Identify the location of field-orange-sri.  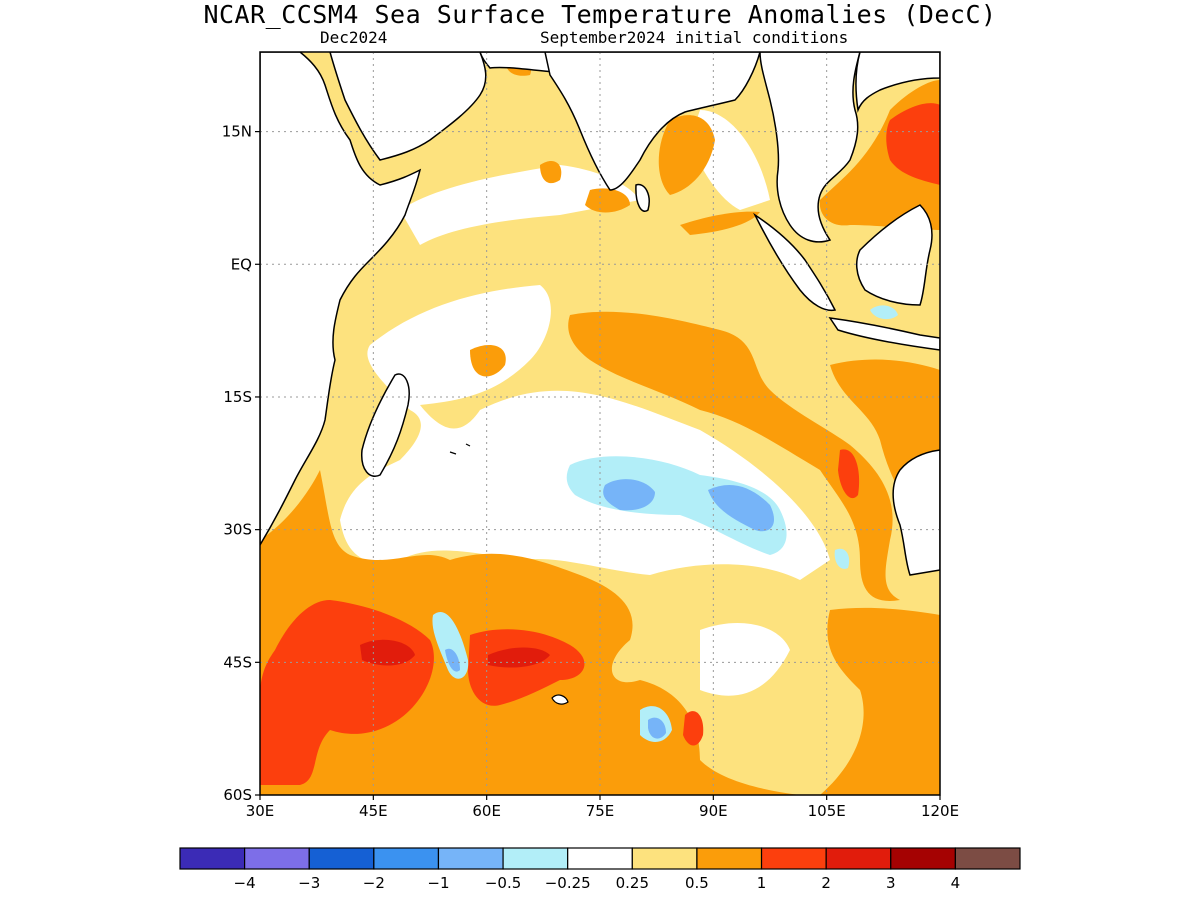
(607, 200).